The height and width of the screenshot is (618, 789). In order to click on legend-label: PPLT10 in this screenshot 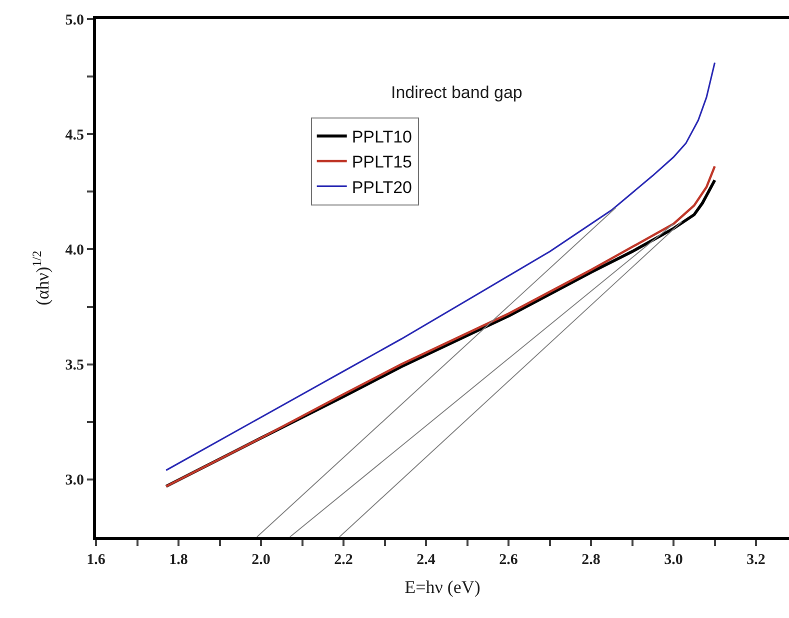, I will do `click(382, 137)`.